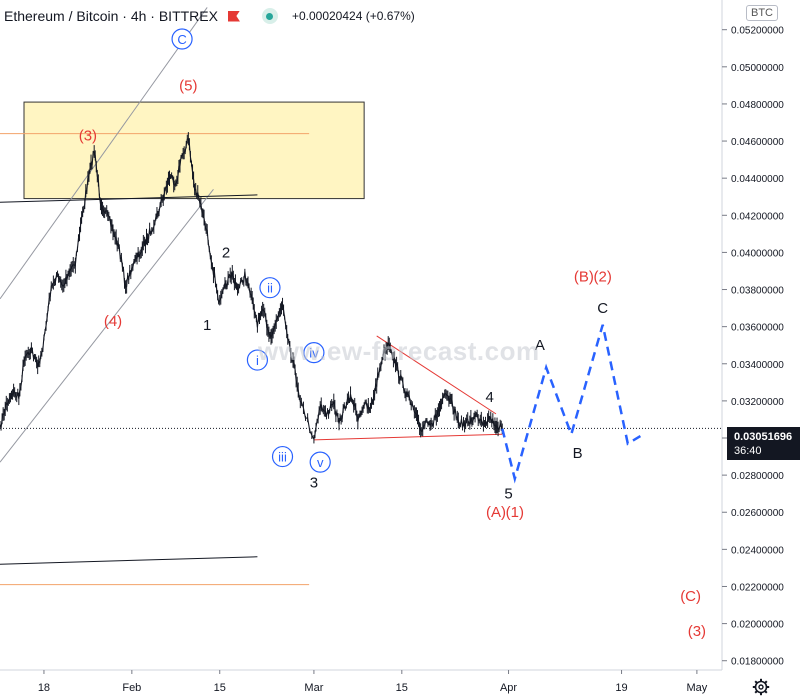  What do you see at coordinates (508, 688) in the screenshot?
I see `x-tick-label: Apr` at bounding box center [508, 688].